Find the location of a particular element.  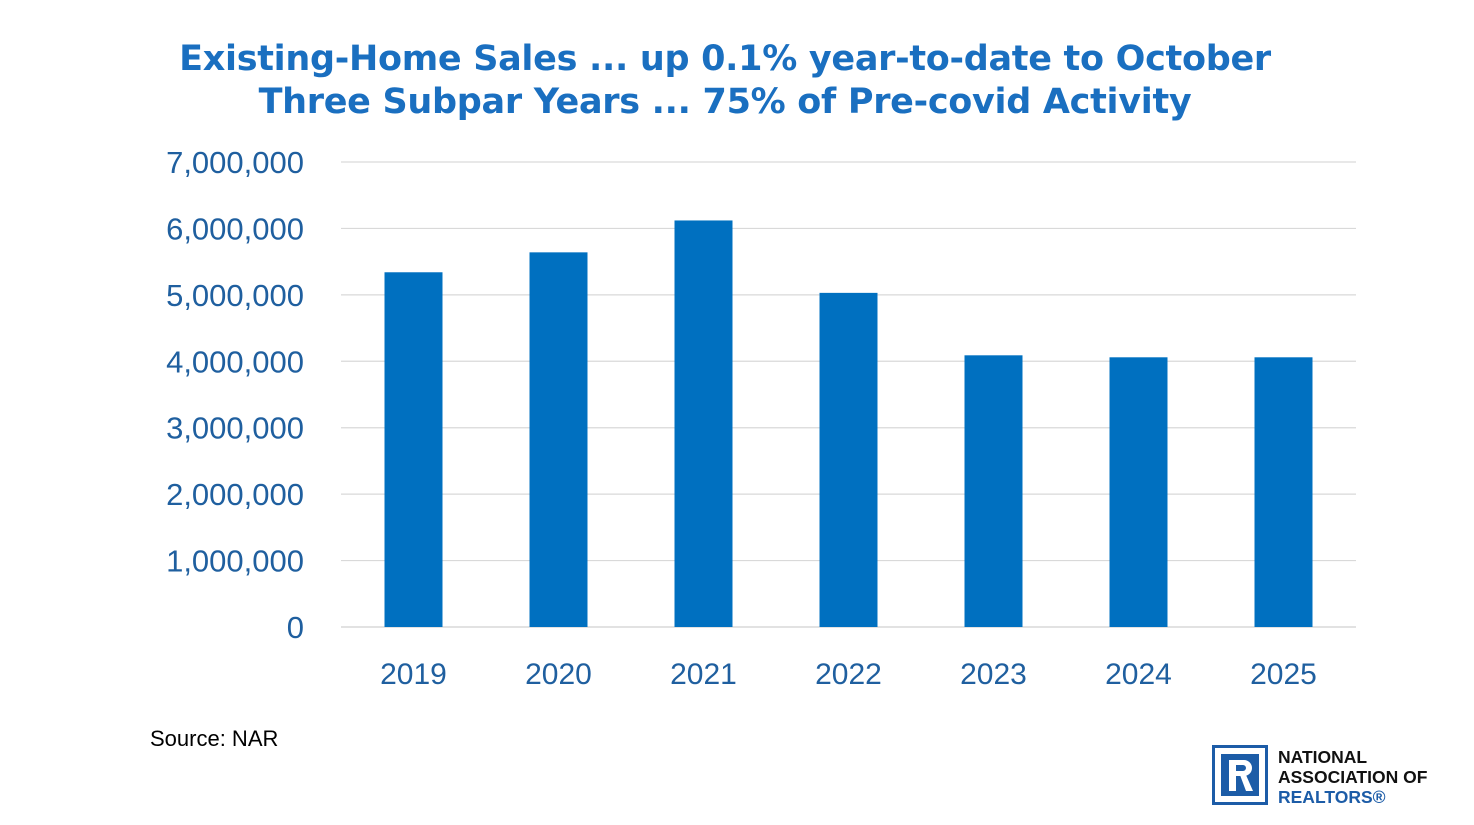

x-tick-label: 2023 is located at coordinates (993, 674).